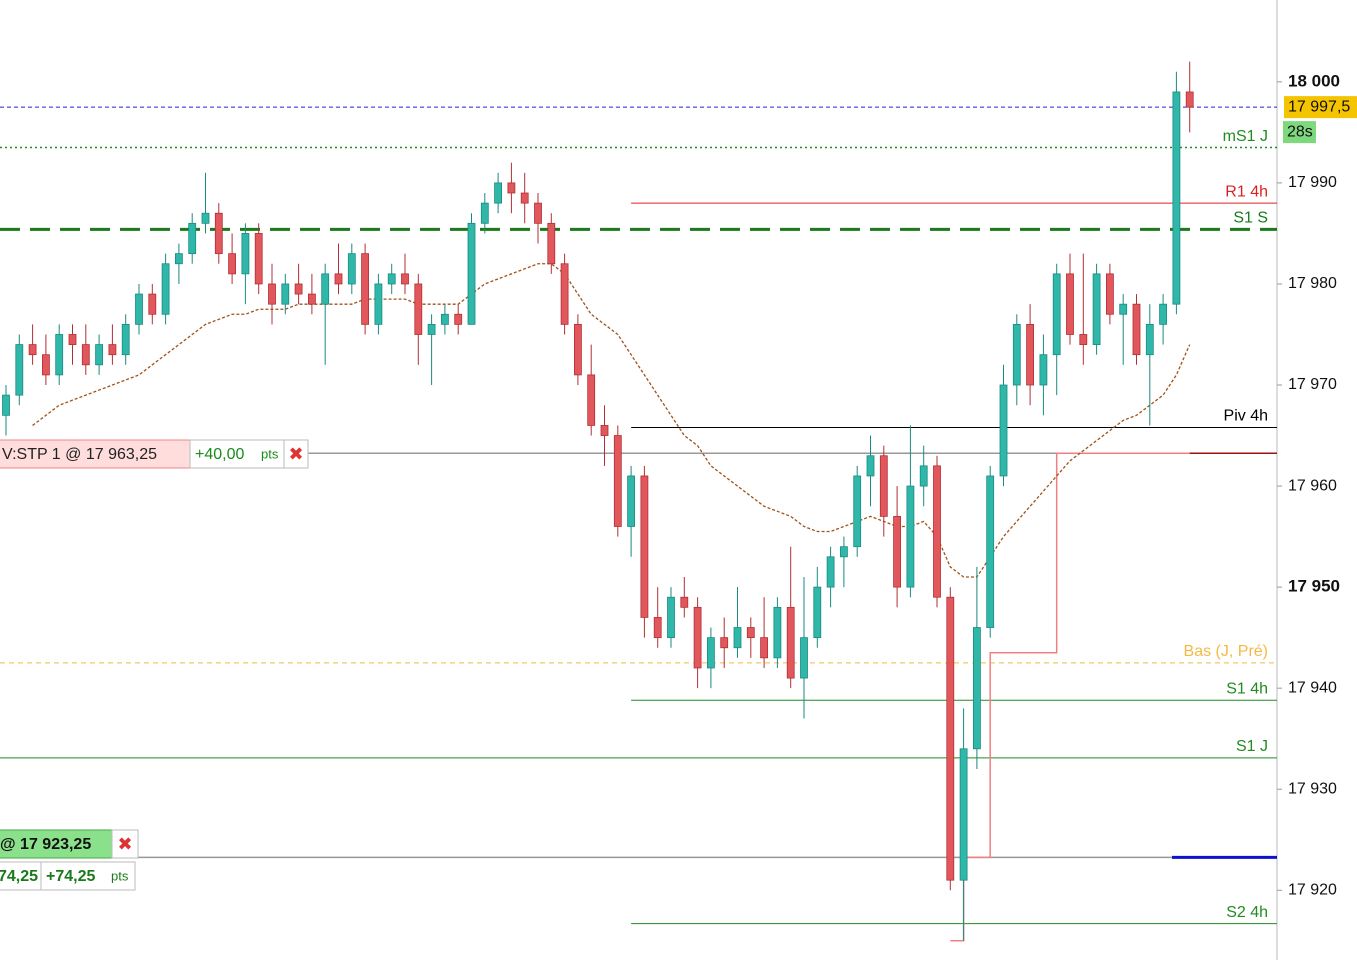 This screenshot has width=1357, height=960. I want to click on order-pnl: 74,25, so click(19, 876).